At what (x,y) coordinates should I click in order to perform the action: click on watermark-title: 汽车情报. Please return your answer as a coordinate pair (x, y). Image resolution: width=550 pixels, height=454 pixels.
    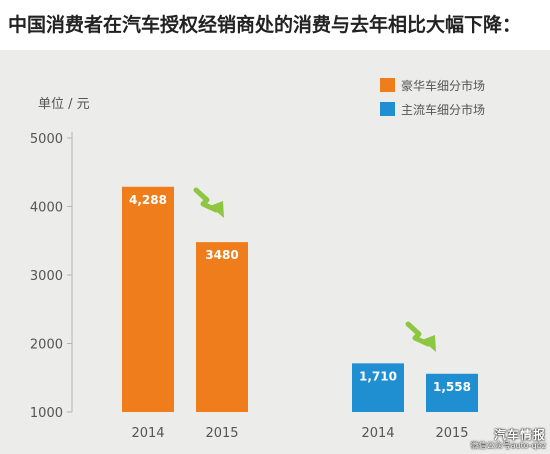
    Looking at the image, I should click on (519, 435).